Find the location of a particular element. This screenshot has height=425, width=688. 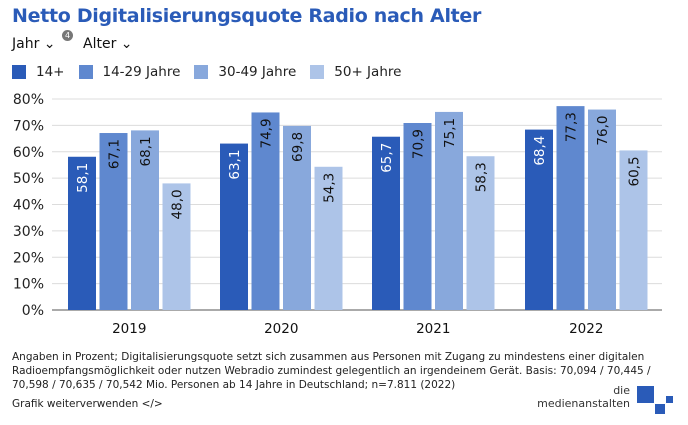

y-tick-label: 40% is located at coordinates (28, 206).